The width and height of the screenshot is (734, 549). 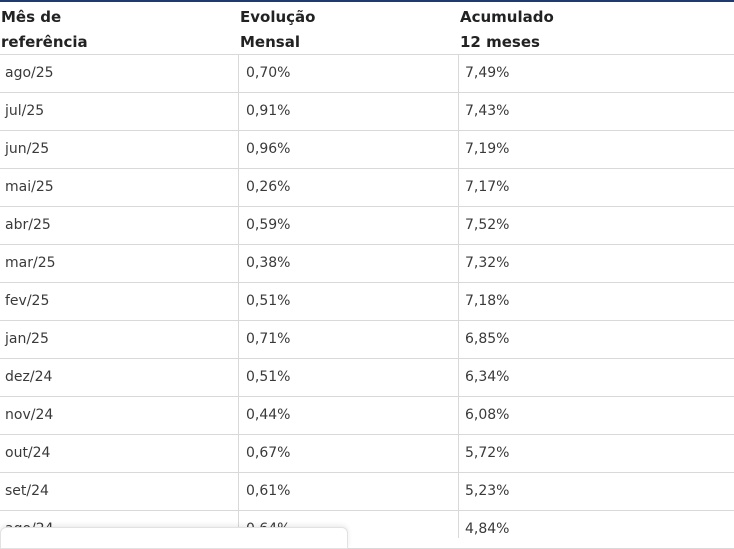 I want to click on cell-monthly: 0,38%, so click(x=268, y=263).